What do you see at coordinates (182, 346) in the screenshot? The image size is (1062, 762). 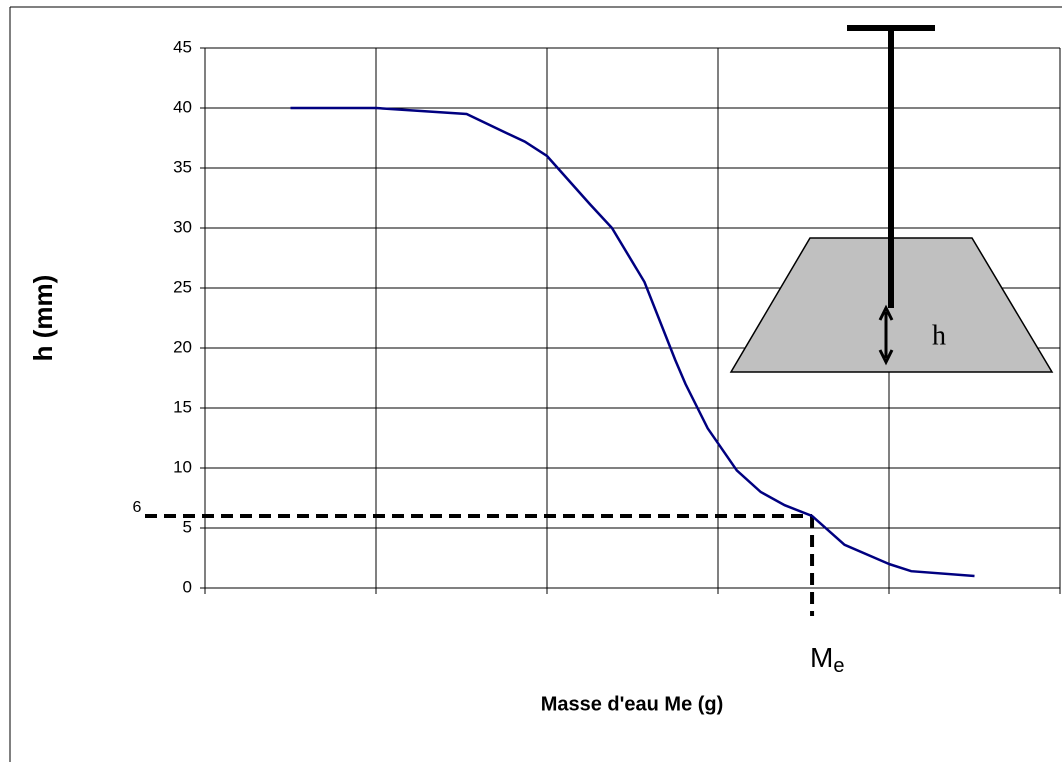 I see `y-tick-label: 20` at bounding box center [182, 346].